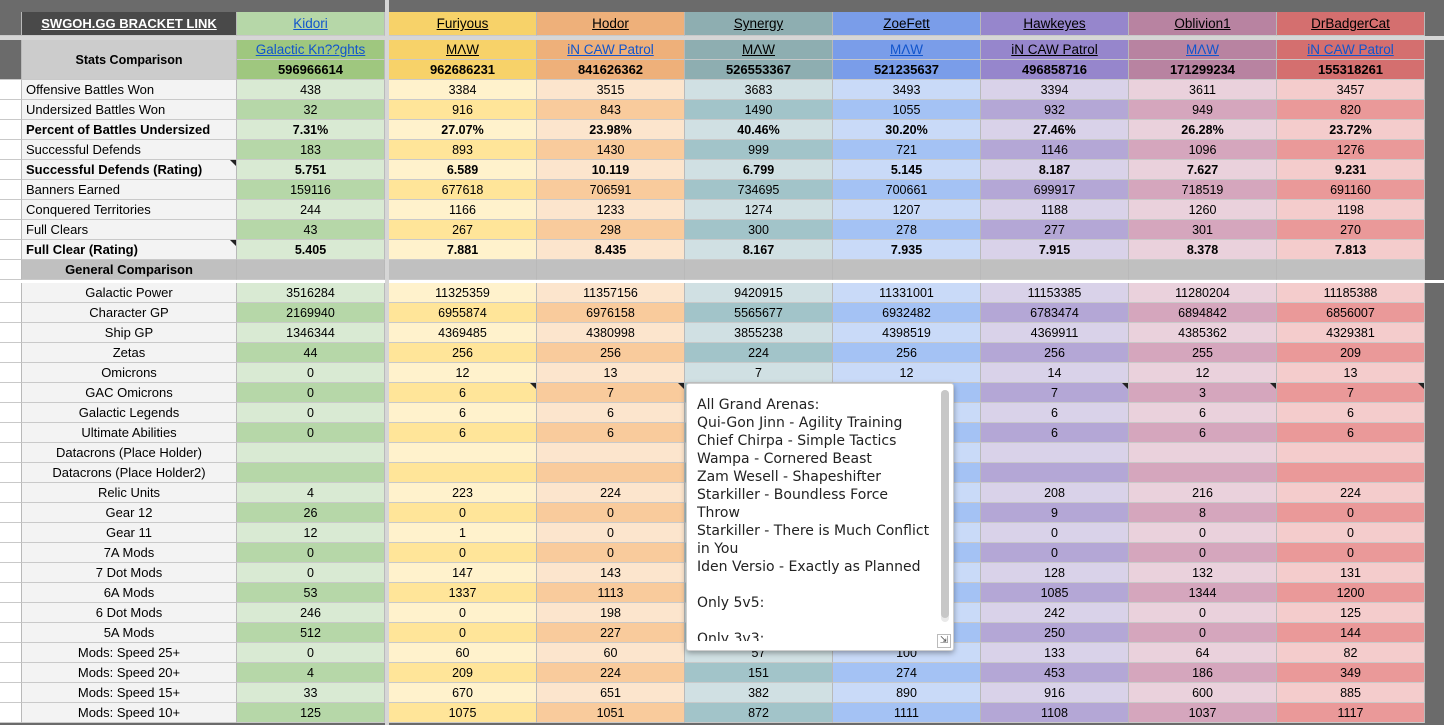  What do you see at coordinates (311, 713) in the screenshot?
I see `value-cell: 125` at bounding box center [311, 713].